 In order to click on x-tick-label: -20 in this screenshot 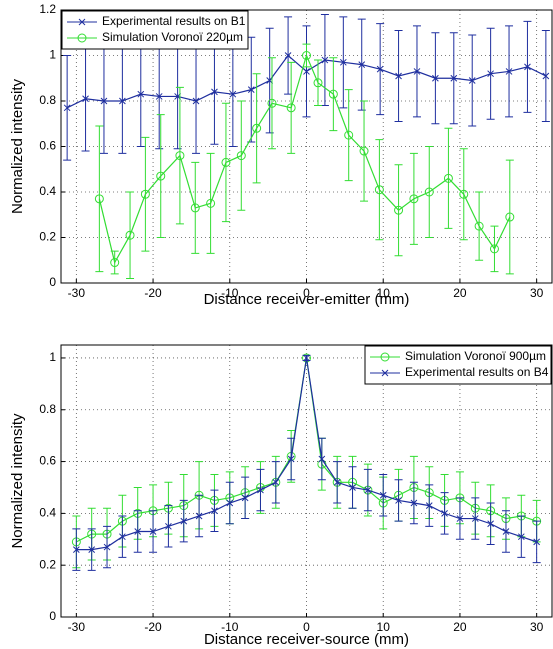, I will do `click(153, 293)`.